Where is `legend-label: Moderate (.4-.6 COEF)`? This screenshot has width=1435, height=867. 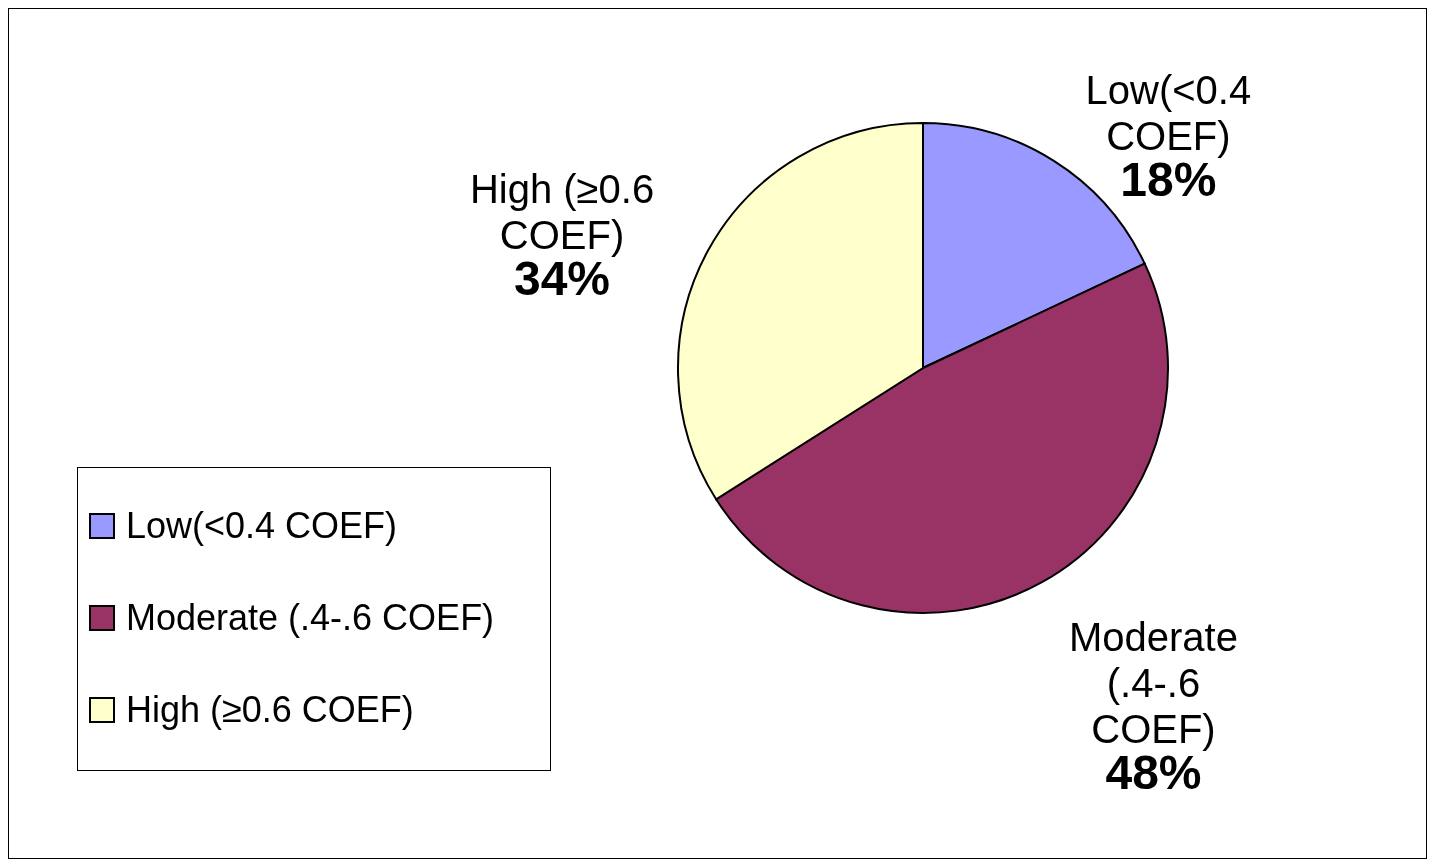 legend-label: Moderate (.4-.6 COEF) is located at coordinates (310, 618).